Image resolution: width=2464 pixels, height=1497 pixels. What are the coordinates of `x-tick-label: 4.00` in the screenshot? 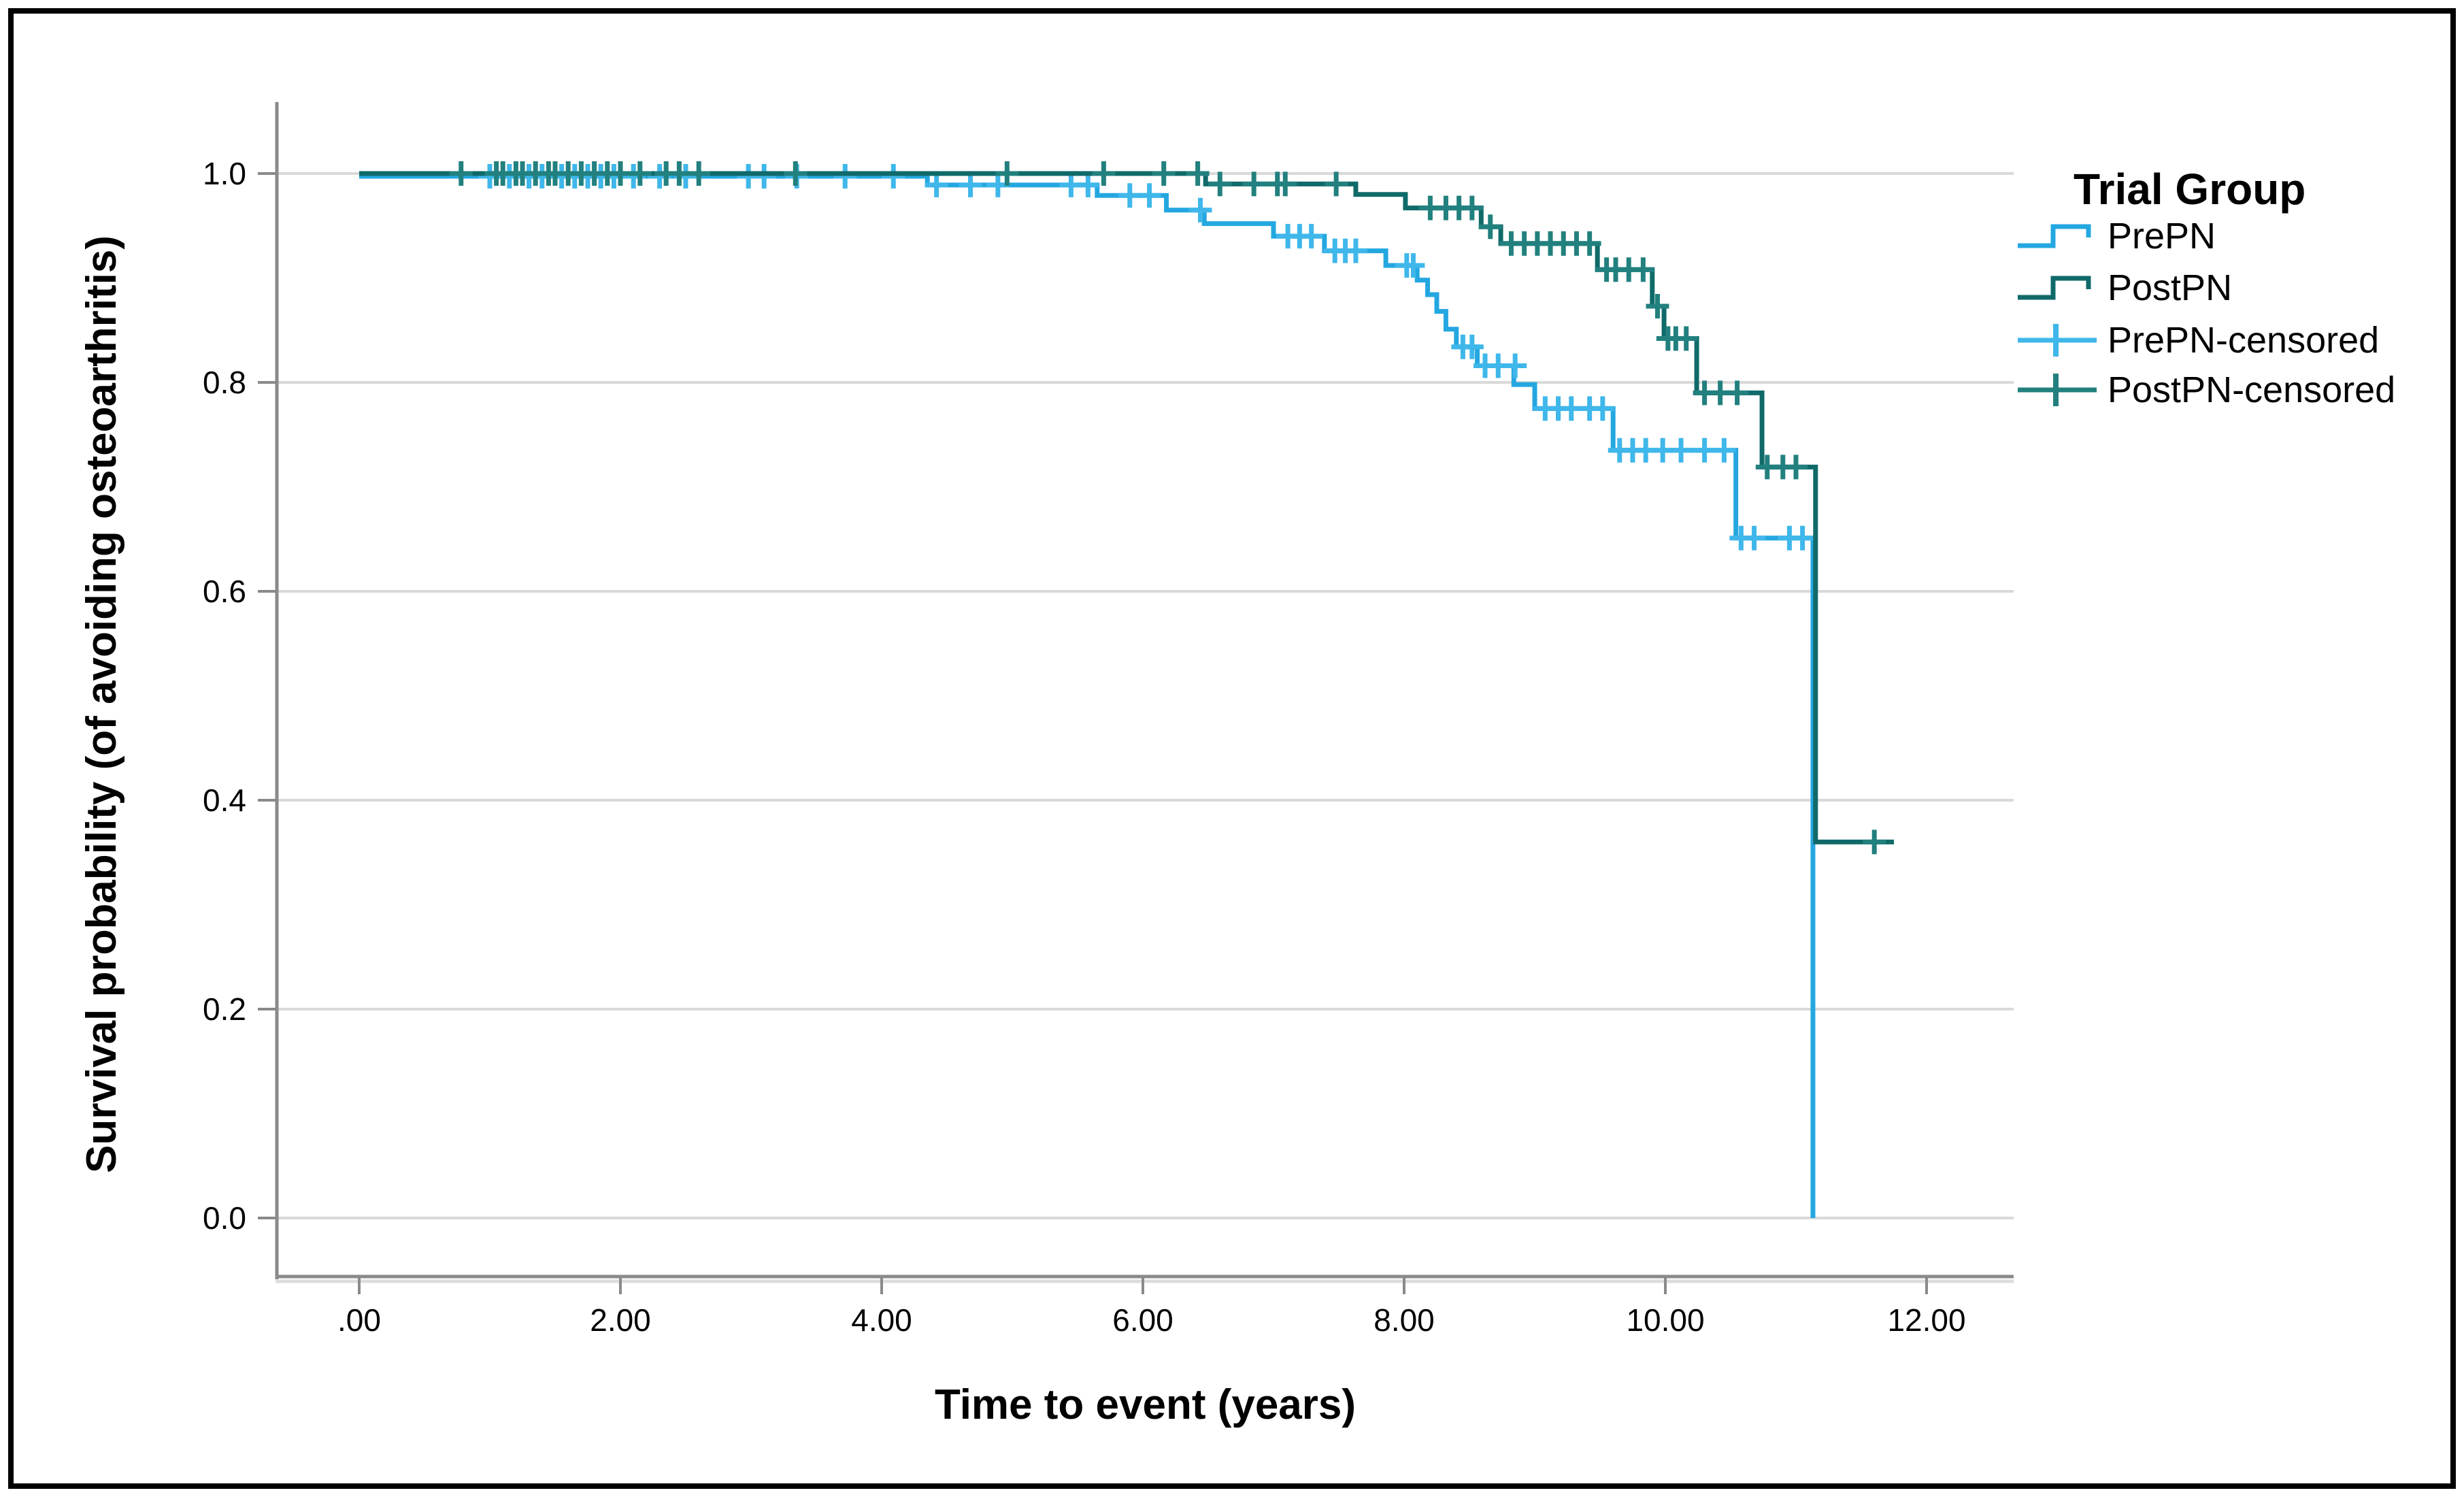 It's located at (881, 1320).